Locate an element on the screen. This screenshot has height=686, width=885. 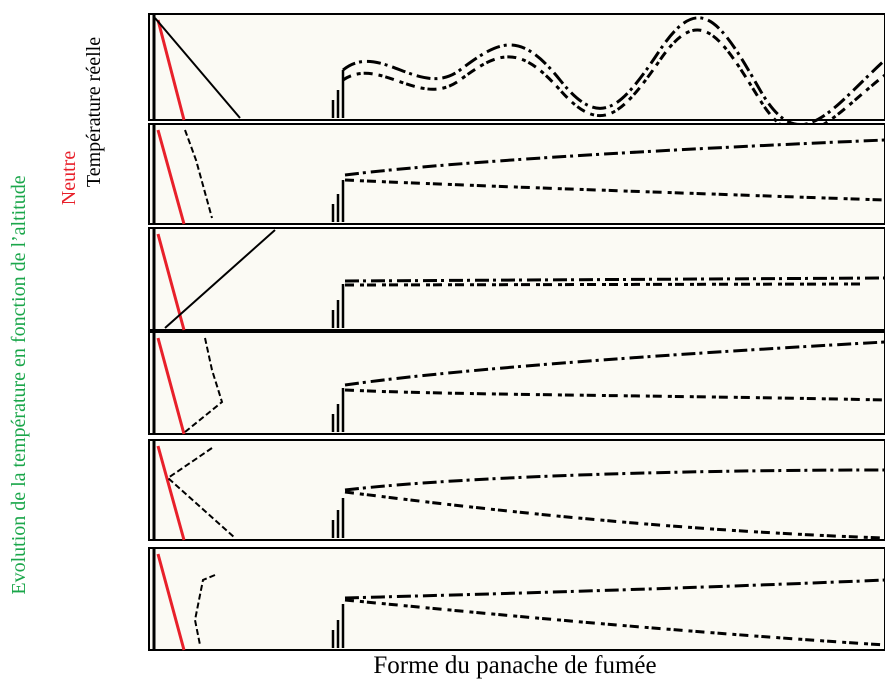
x-axis-label: Forme du panache de fumée is located at coordinates (514, 665).